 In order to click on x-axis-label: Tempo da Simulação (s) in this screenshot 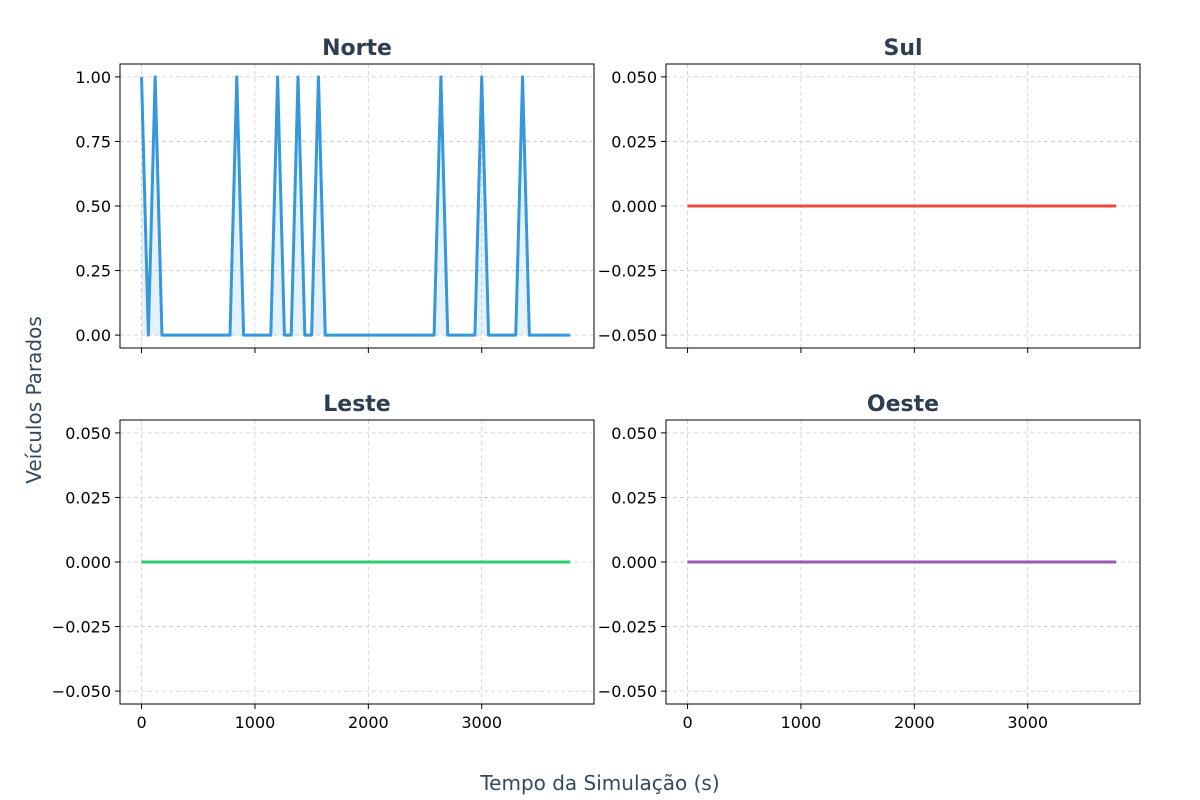, I will do `click(599, 783)`.